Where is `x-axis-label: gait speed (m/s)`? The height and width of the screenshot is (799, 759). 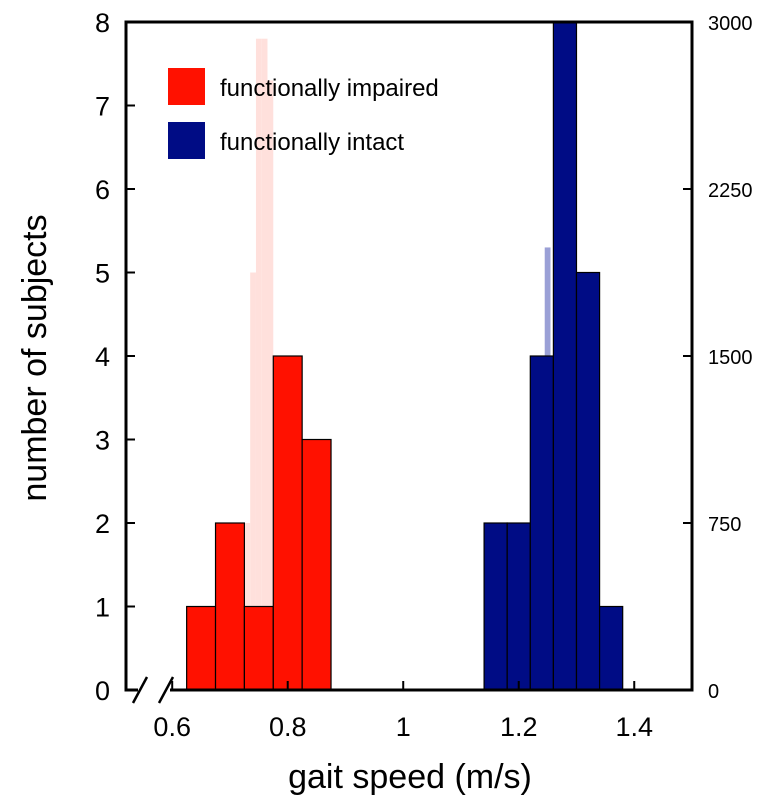
x-axis-label: gait speed (m/s) is located at coordinates (410, 777).